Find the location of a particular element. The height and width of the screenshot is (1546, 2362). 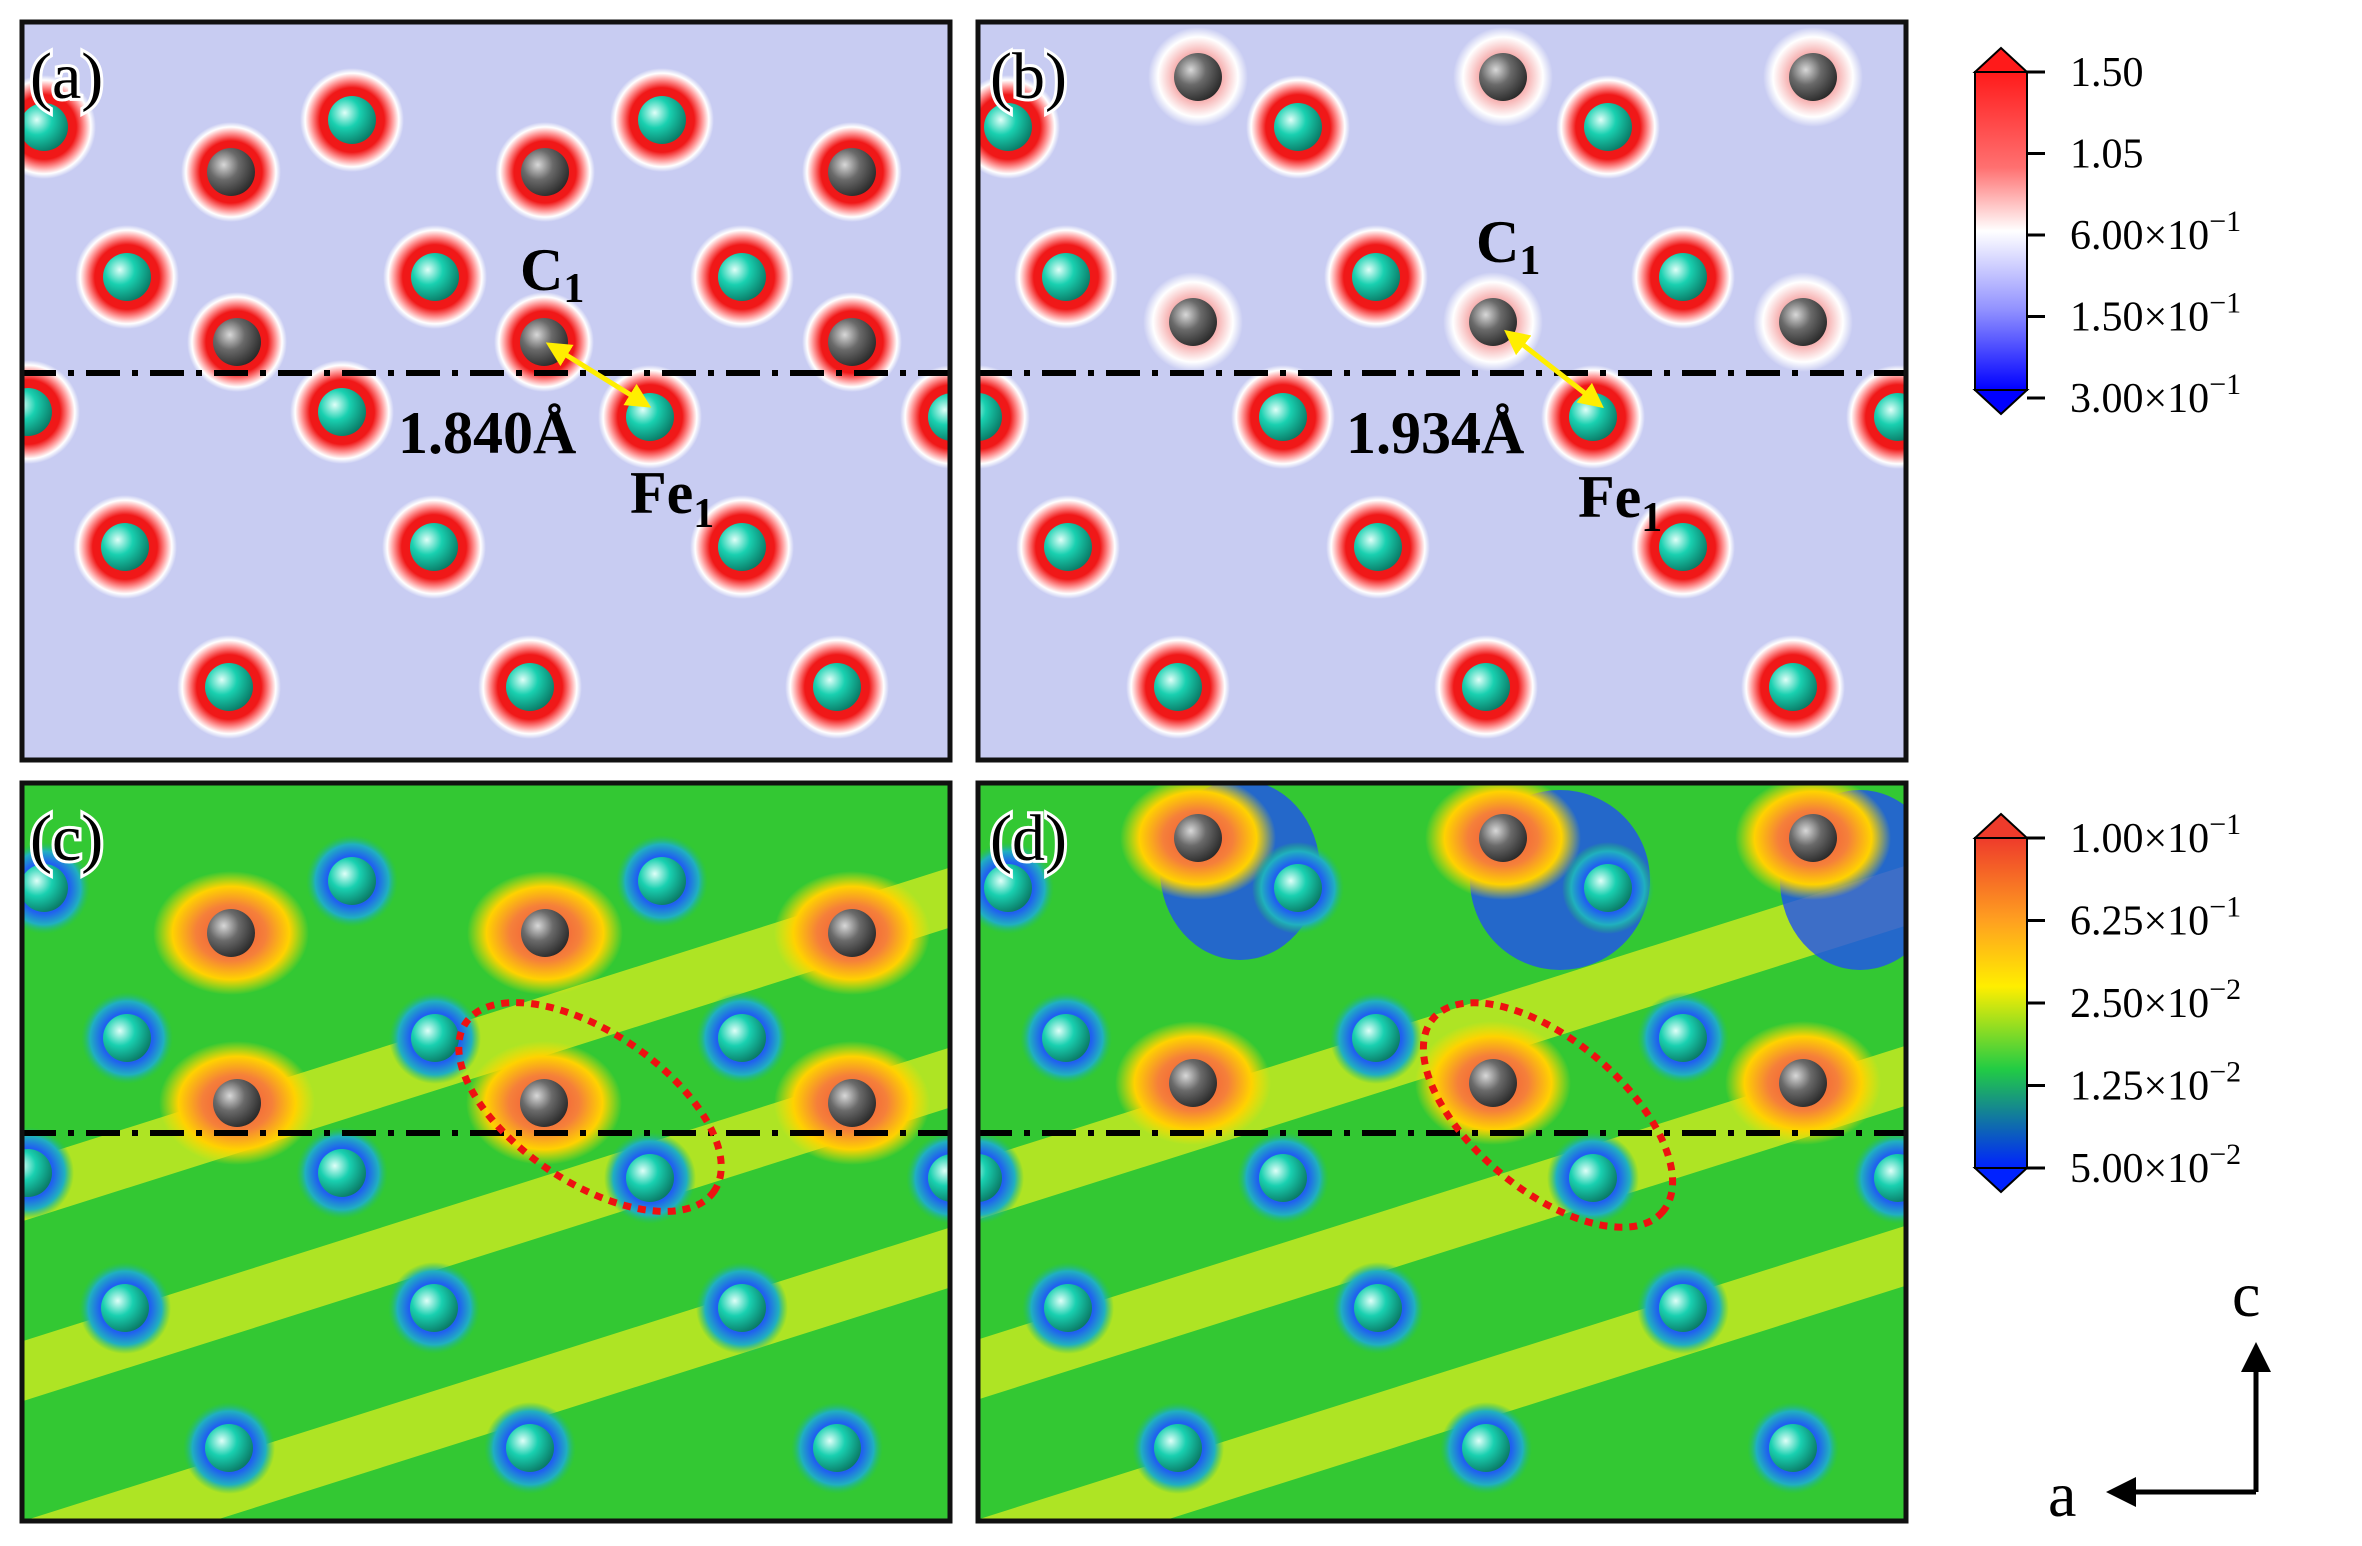

colorbar-tick-mantissa: 5.00×10 is located at coordinates (2139, 1169).